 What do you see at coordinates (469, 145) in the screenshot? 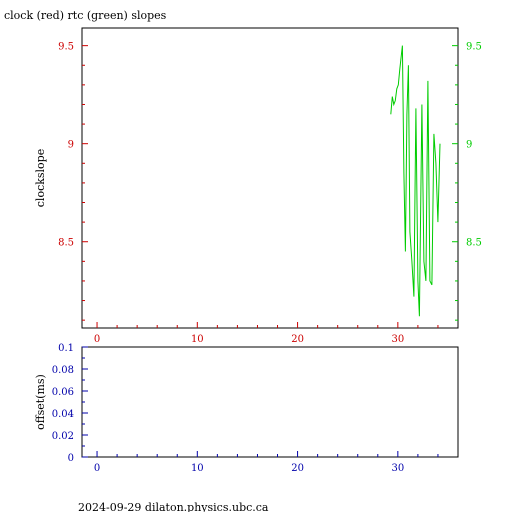
I see `y-right-tick-label: 9` at bounding box center [469, 145].